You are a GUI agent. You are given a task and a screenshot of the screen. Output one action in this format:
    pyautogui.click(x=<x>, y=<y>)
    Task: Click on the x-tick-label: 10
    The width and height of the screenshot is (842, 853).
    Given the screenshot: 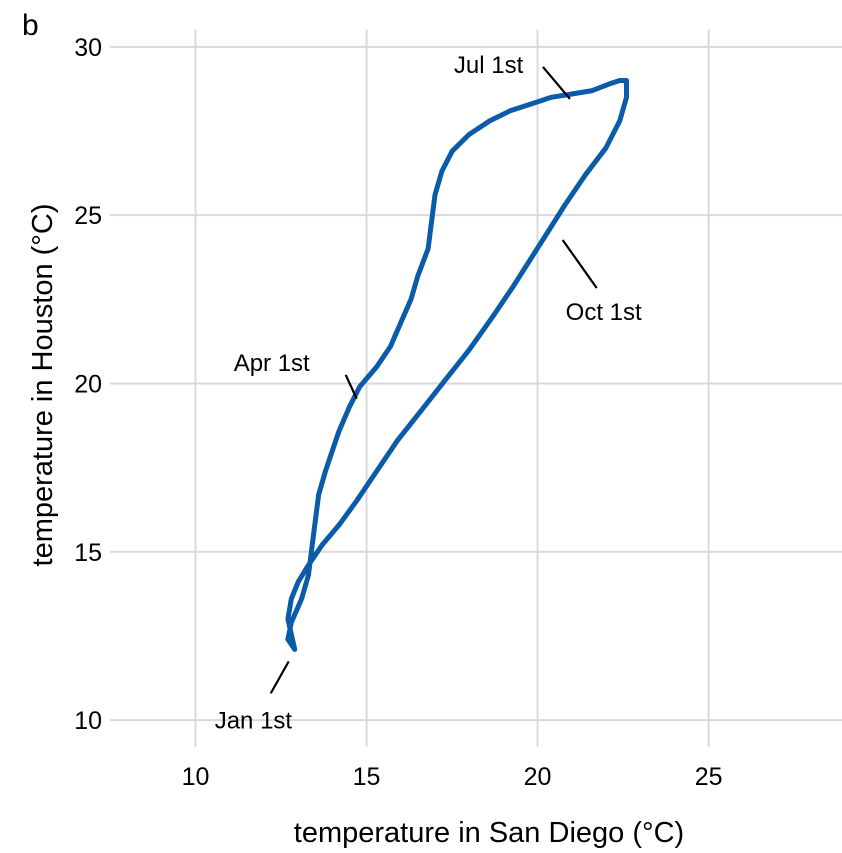 What is the action you would take?
    pyautogui.click(x=196, y=777)
    